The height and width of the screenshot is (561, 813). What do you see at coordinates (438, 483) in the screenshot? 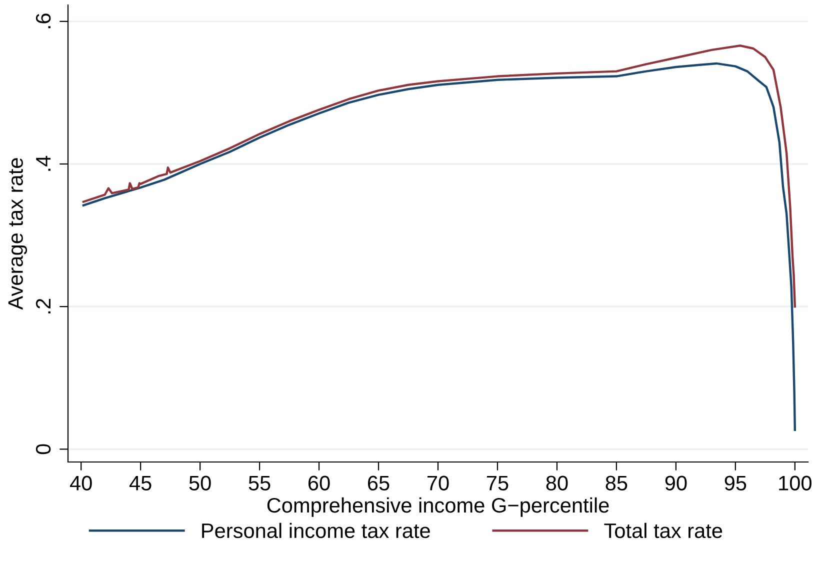
I see `x-tick-label: 70` at bounding box center [438, 483].